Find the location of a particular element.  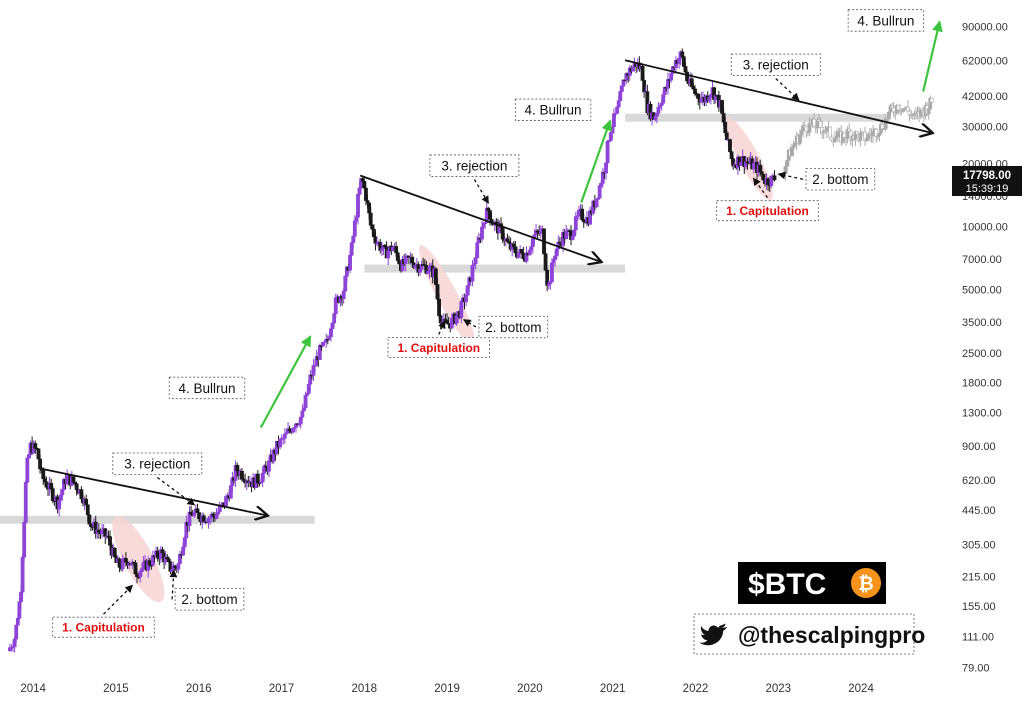

annotation-text: 1. Capitulation is located at coordinates (438, 348).